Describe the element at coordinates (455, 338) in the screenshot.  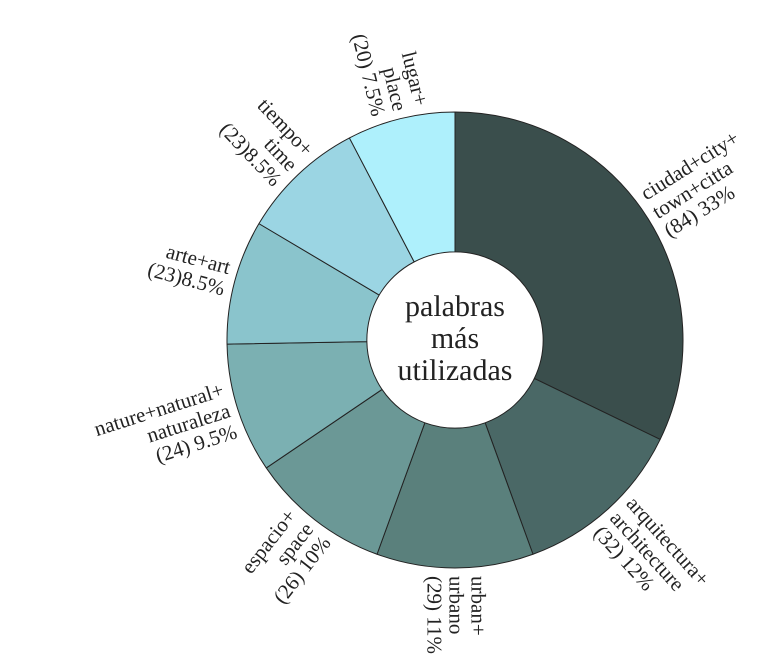
I see `text: palabras más utilizadas` at that location.